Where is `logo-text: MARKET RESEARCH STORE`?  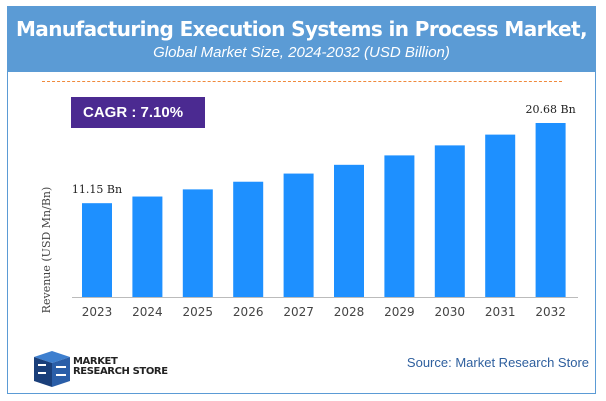 logo-text: MARKET RESEARCH STORE is located at coordinates (120, 367).